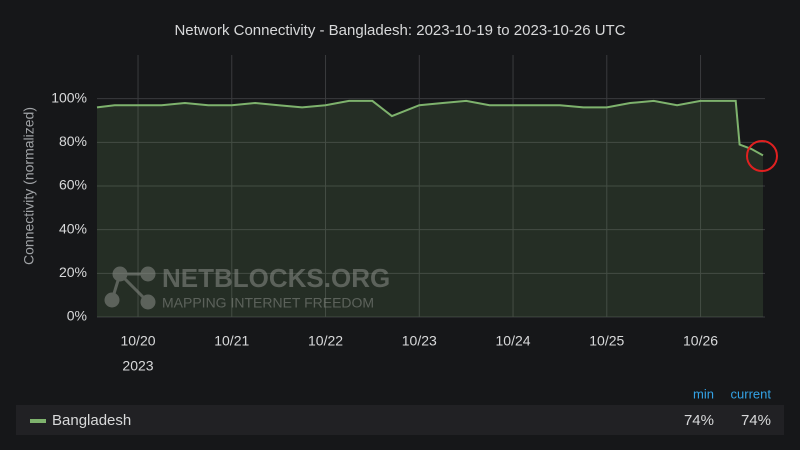 Image resolution: width=800 pixels, height=450 pixels. I want to click on watermark-subtitle: MAPPING INTERNET FREEDOM, so click(268, 303).